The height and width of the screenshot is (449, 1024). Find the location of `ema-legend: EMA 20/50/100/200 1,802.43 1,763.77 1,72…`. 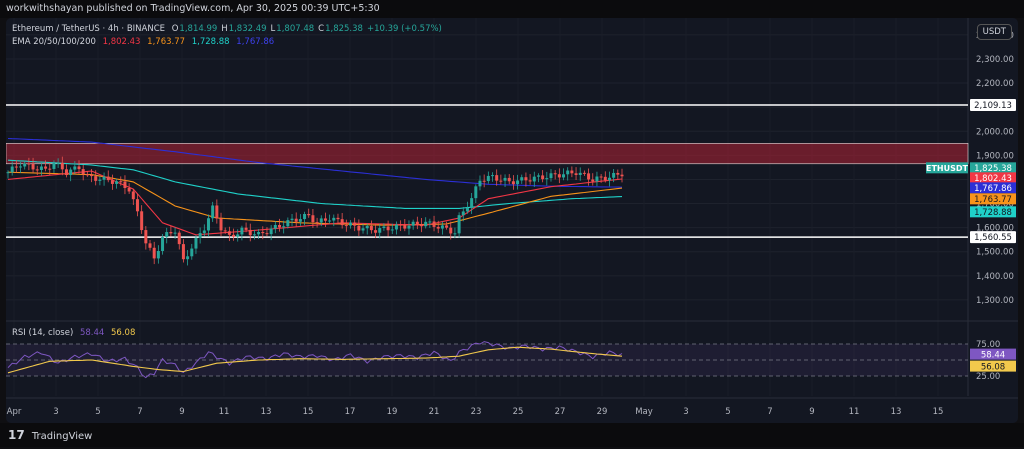

ema-legend: EMA 20/50/100/200 1,802.43 1,763.77 1,72… is located at coordinates (145, 42).